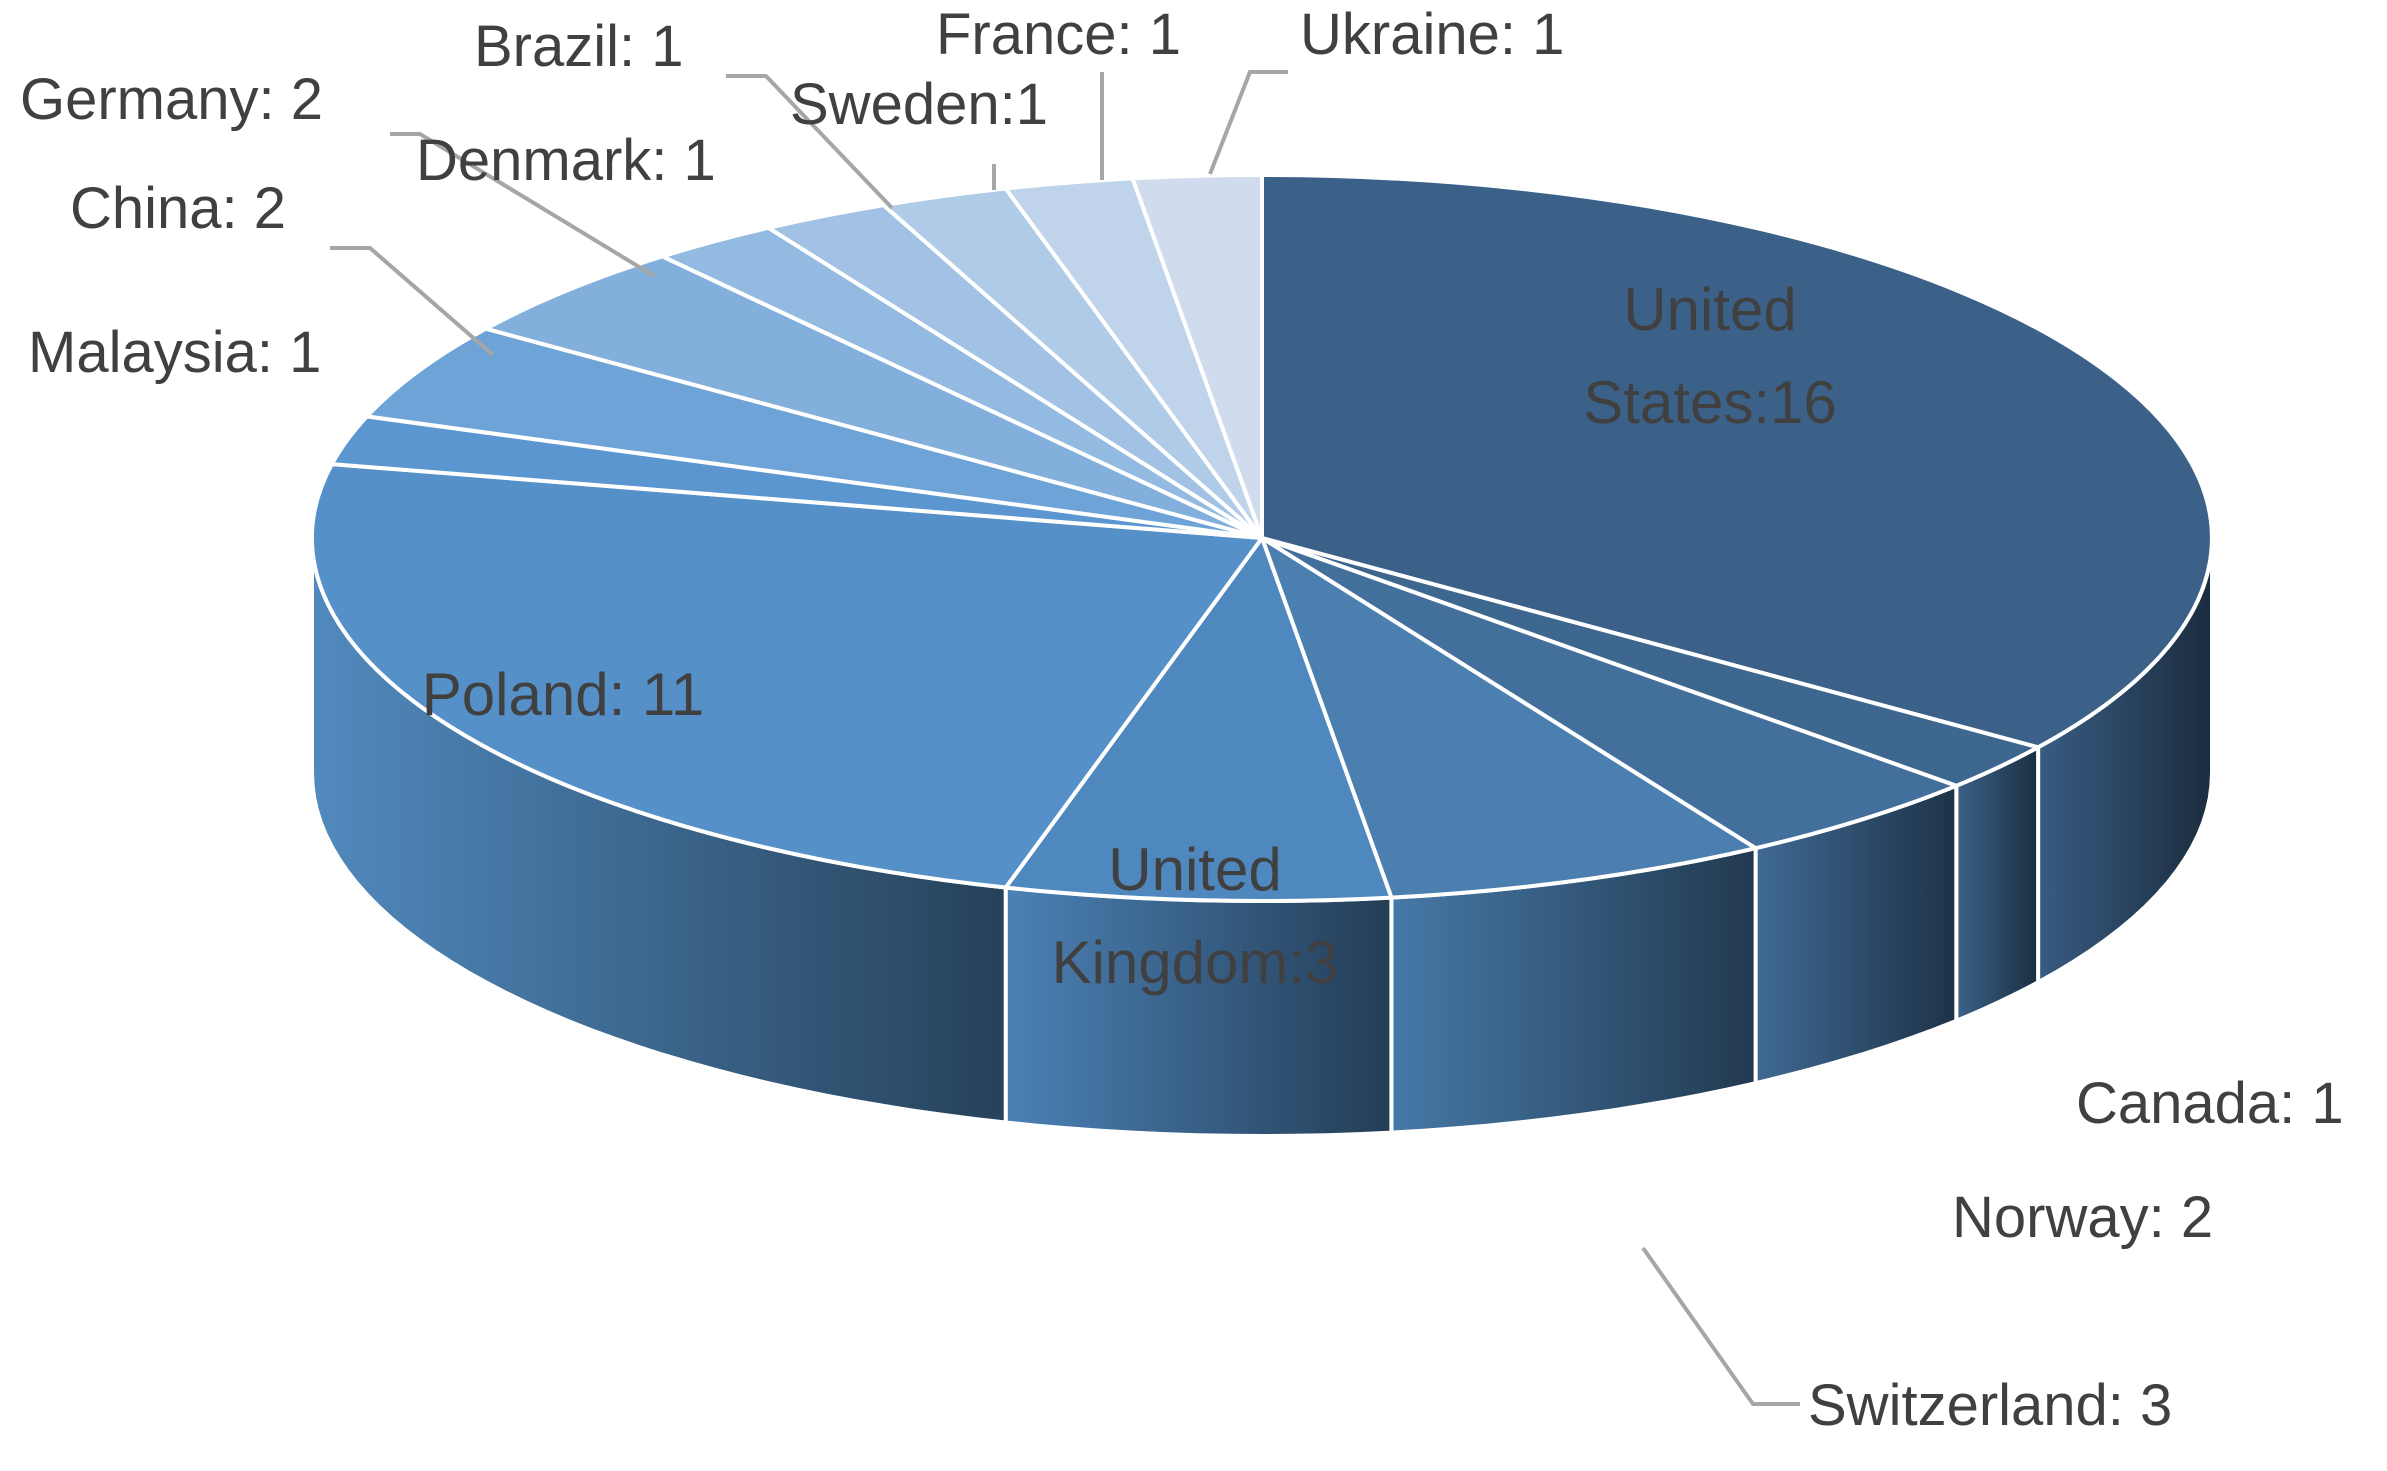 The width and height of the screenshot is (2387, 1471). Describe the element at coordinates (566, 160) in the screenshot. I see `data-label-denmark: Denmark: 1` at that location.